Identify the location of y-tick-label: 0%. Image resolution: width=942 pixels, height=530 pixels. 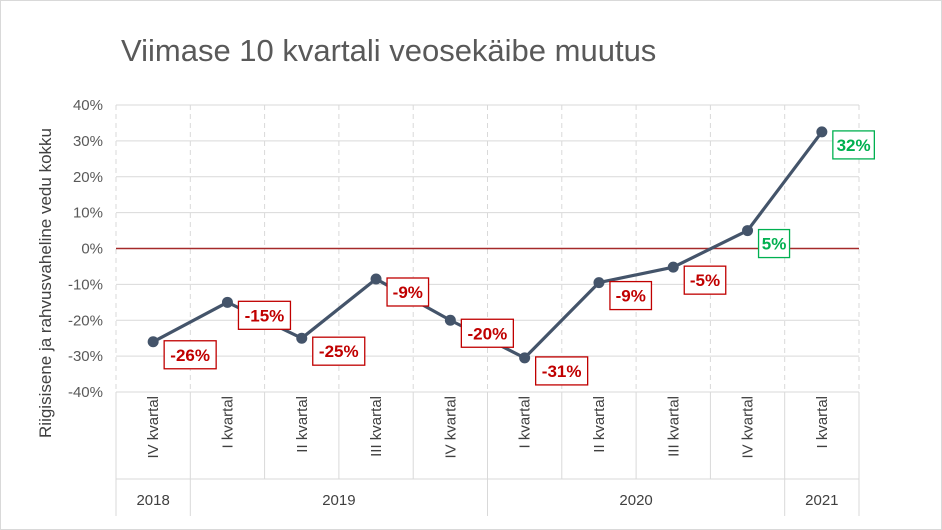
(92, 249).